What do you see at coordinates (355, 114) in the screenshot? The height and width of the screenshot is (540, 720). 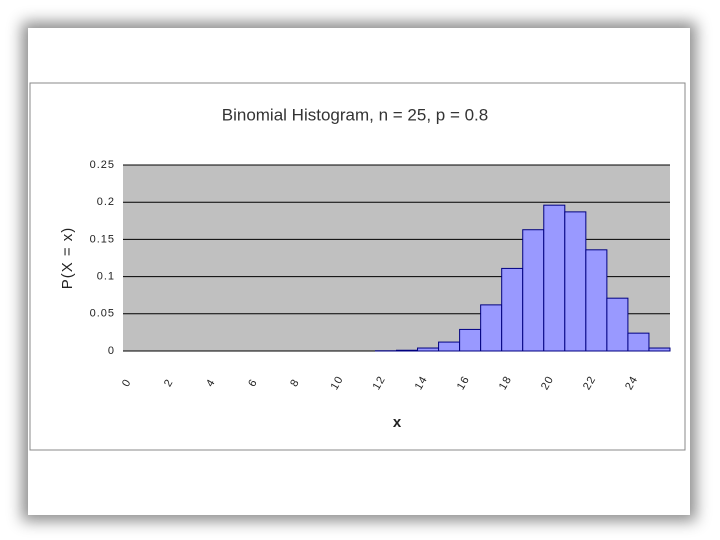 I see `chart-title: Binomial Histogram, n = 25, p = 0.8` at bounding box center [355, 114].